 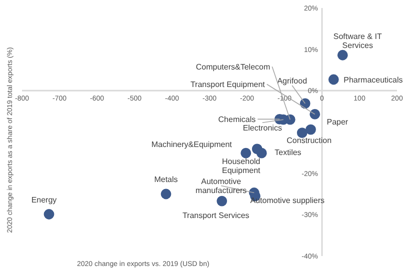 What do you see at coordinates (221, 185) in the screenshot?
I see `data-label: Automotive manufacturers` at bounding box center [221, 185].